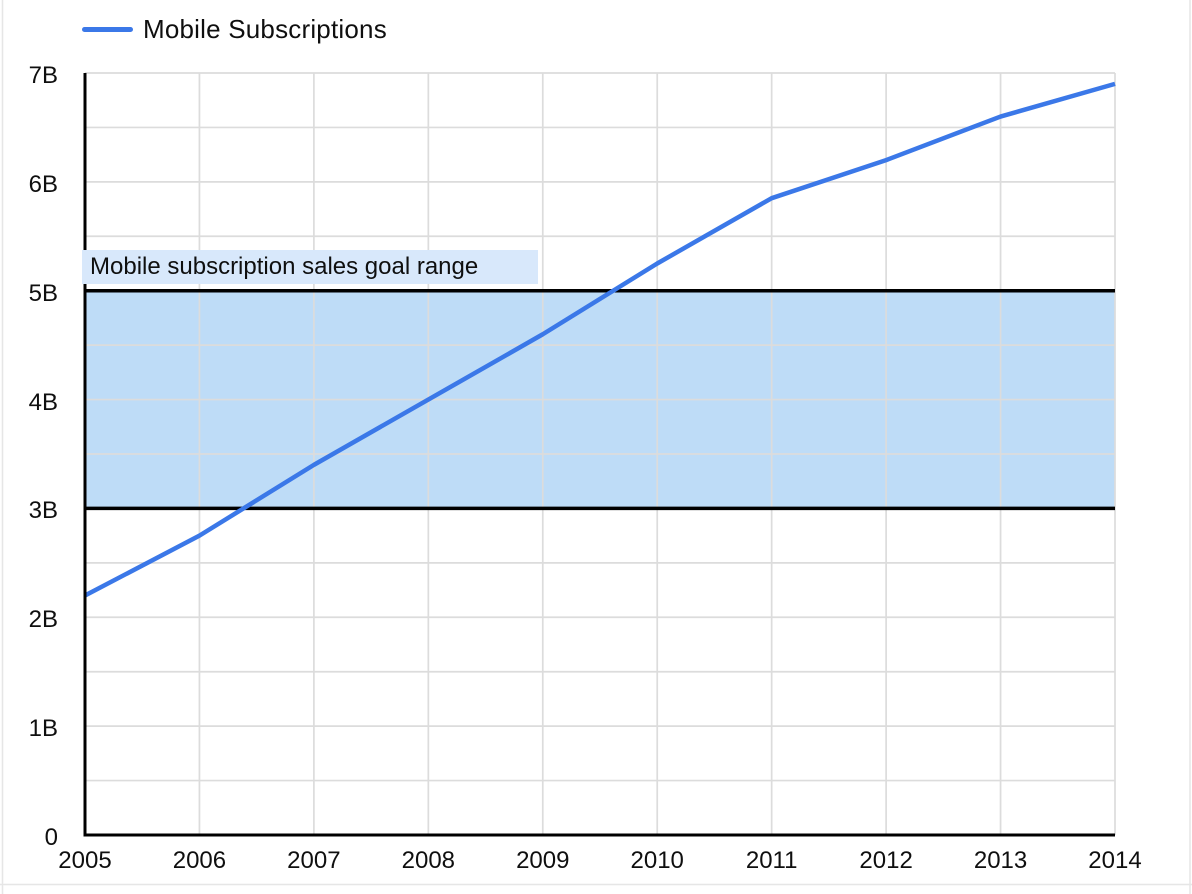  I want to click on x-tick-label: 2007, so click(314, 860).